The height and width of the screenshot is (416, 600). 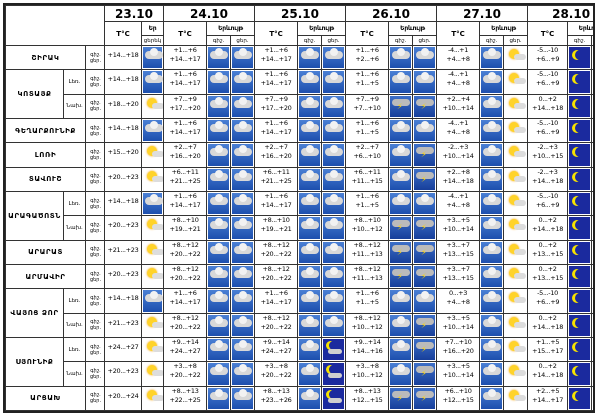 I want to click on temperature-range: +2...+7, so click(x=367, y=147).